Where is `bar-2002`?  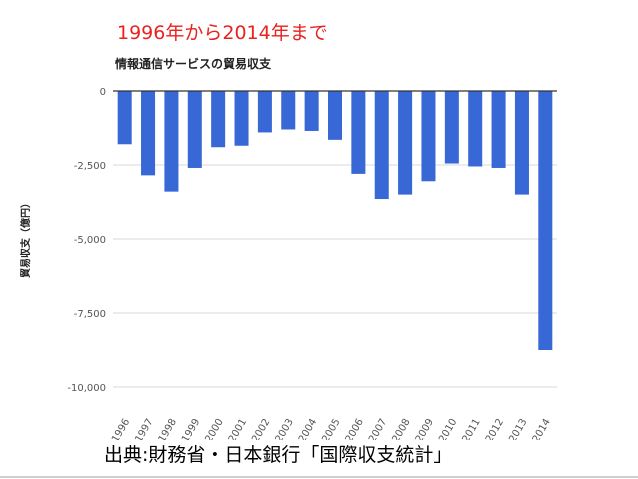 bar-2002 is located at coordinates (264, 112).